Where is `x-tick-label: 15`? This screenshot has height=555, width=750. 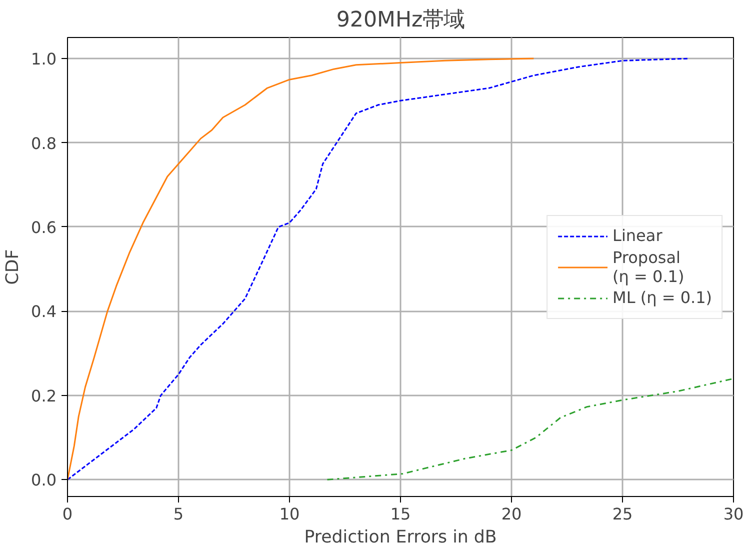
x-tick-label: 15 is located at coordinates (400, 514).